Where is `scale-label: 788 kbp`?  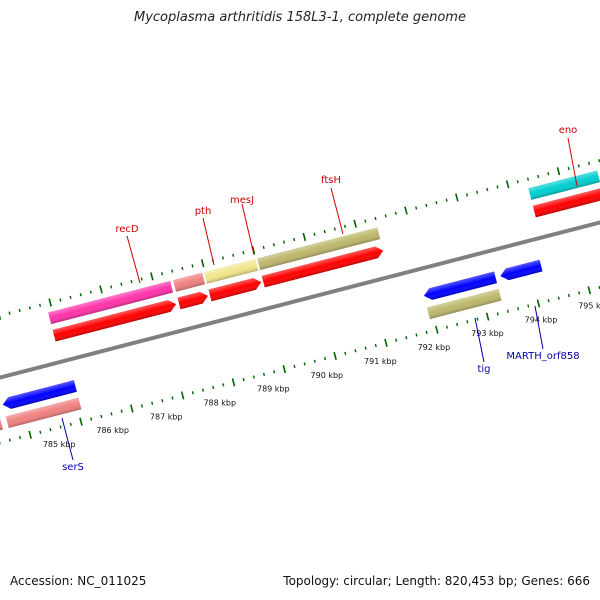 scale-label: 788 kbp is located at coordinates (219, 402).